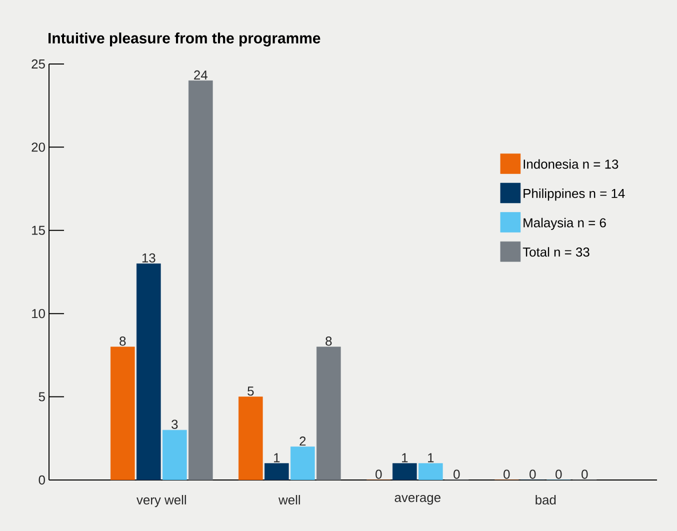 The height and width of the screenshot is (531, 677). I want to click on data-label: 24, so click(201, 75).